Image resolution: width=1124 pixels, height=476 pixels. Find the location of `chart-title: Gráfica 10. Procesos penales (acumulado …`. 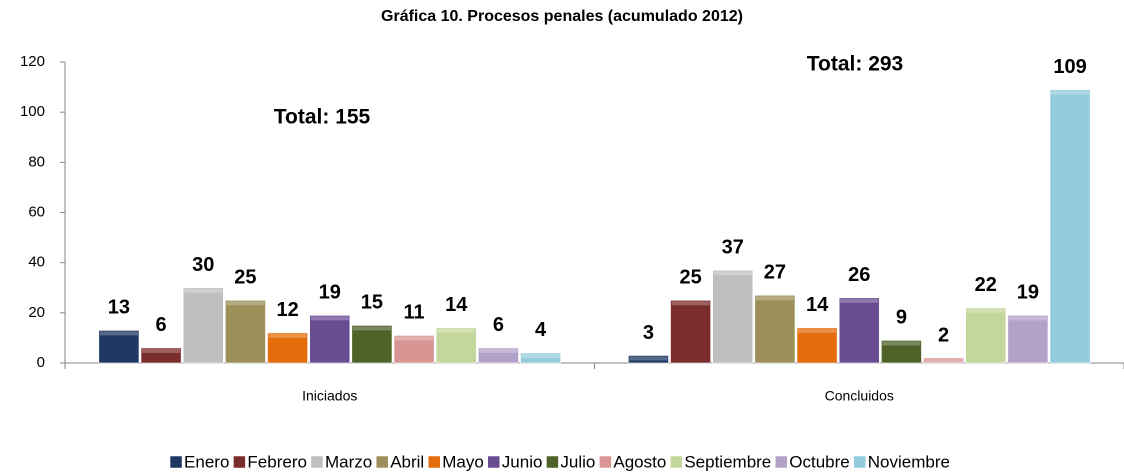

chart-title: Gráfica 10. Procesos penales (acumulado … is located at coordinates (562, 16).